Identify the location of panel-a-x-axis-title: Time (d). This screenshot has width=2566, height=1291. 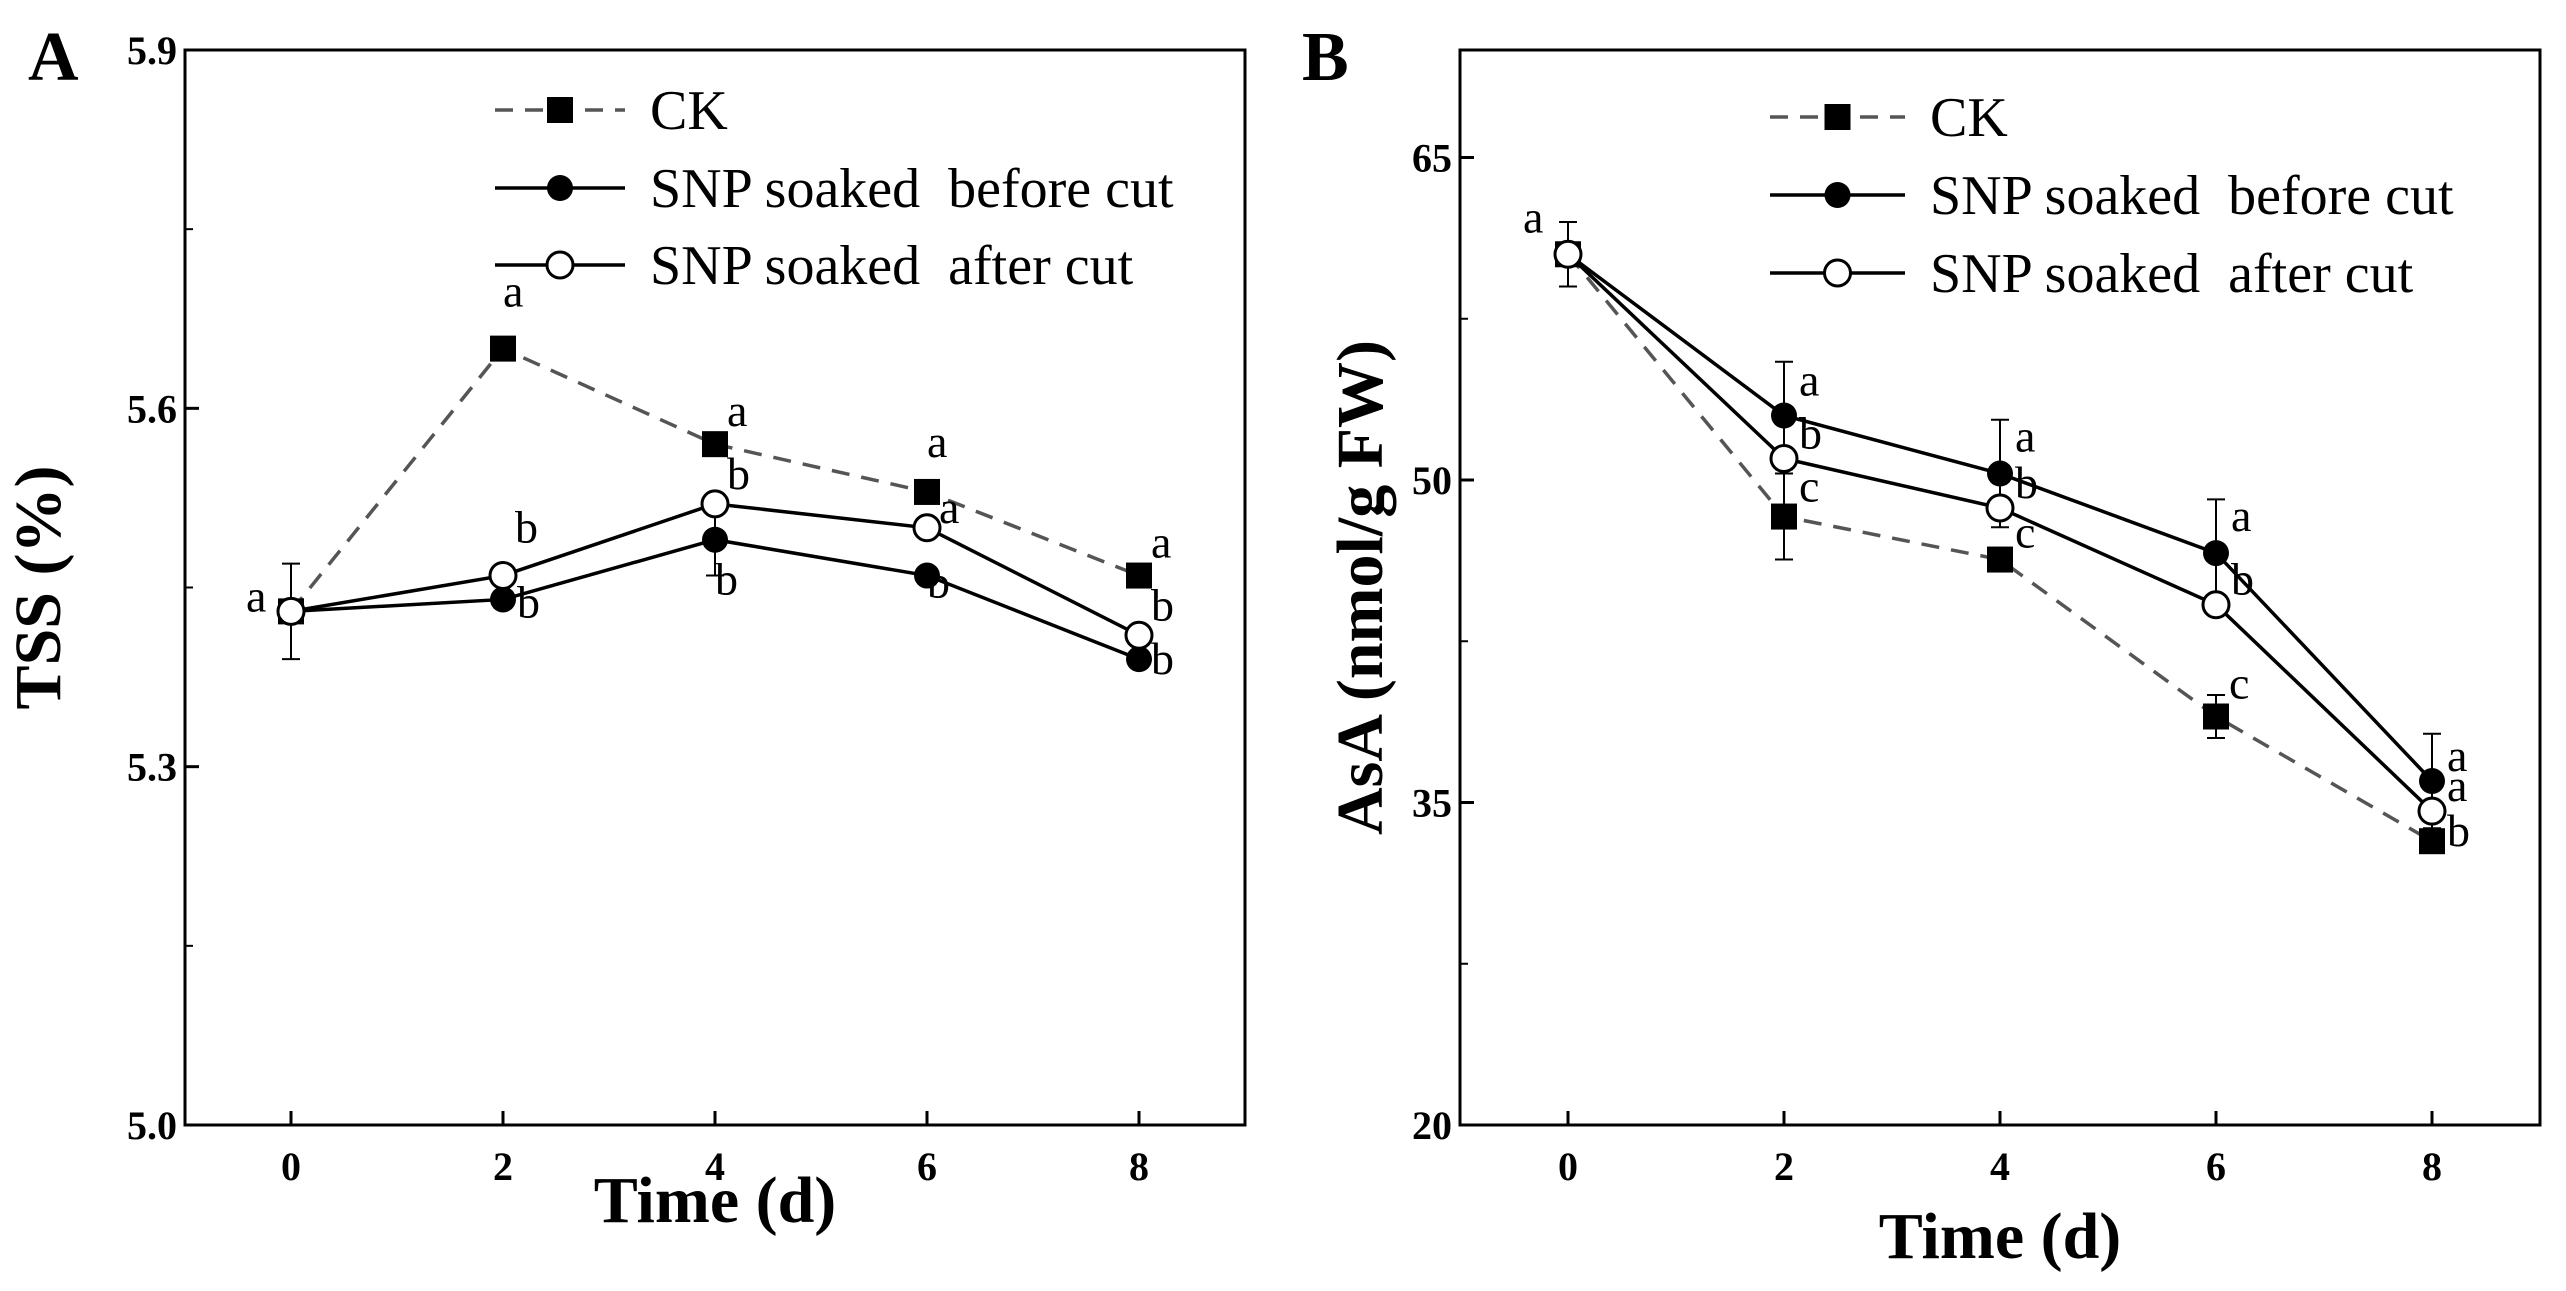
(715, 1200).